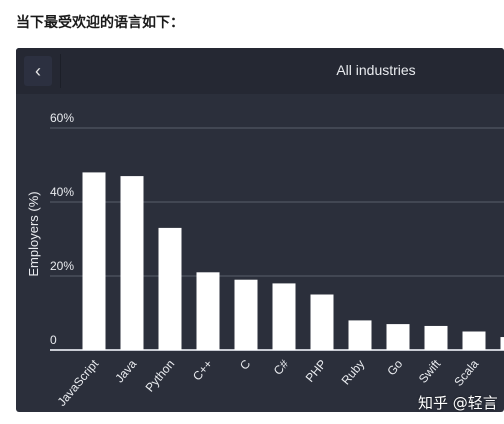 This screenshot has height=424, width=504. I want to click on back-button: ‹, so click(38, 71).